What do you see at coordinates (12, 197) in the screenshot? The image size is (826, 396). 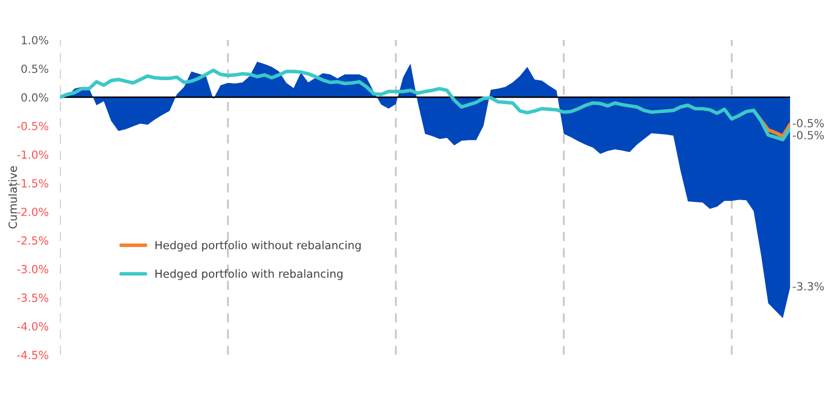 I see `y-axis-title: Cumulative` at bounding box center [12, 197].